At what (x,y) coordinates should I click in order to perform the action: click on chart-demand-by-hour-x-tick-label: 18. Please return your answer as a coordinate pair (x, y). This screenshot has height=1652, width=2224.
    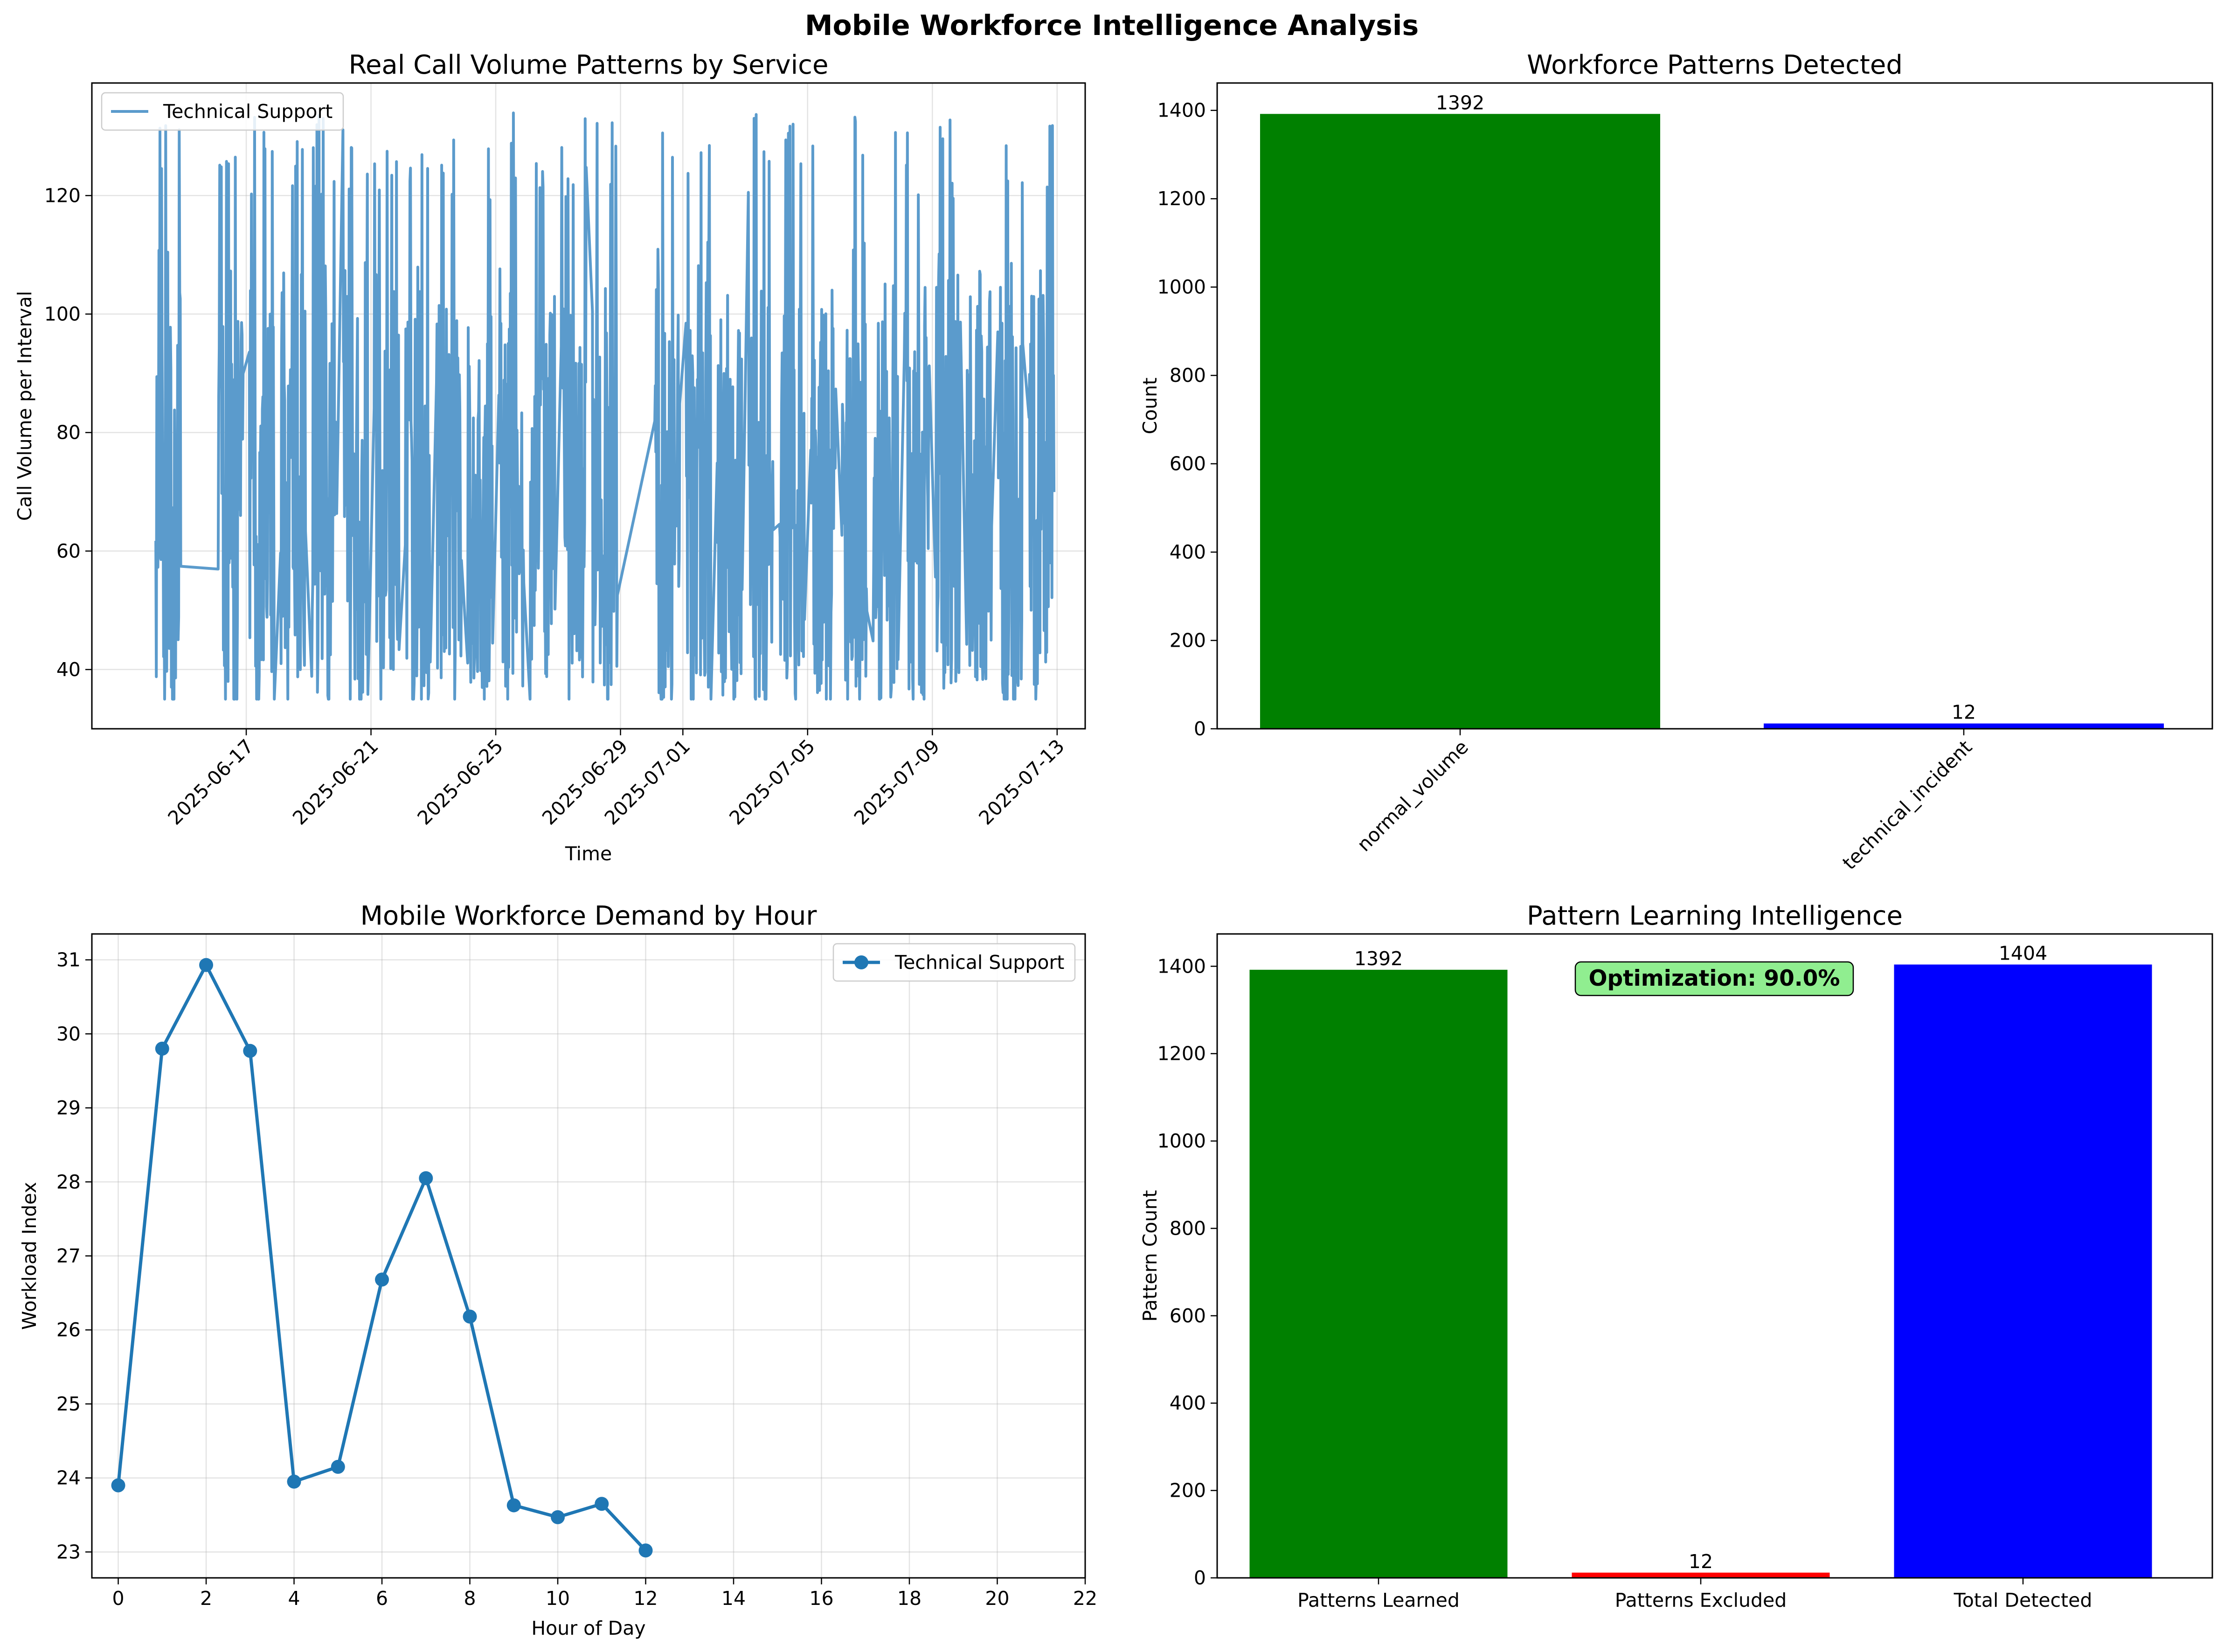
    Looking at the image, I should click on (909, 1598).